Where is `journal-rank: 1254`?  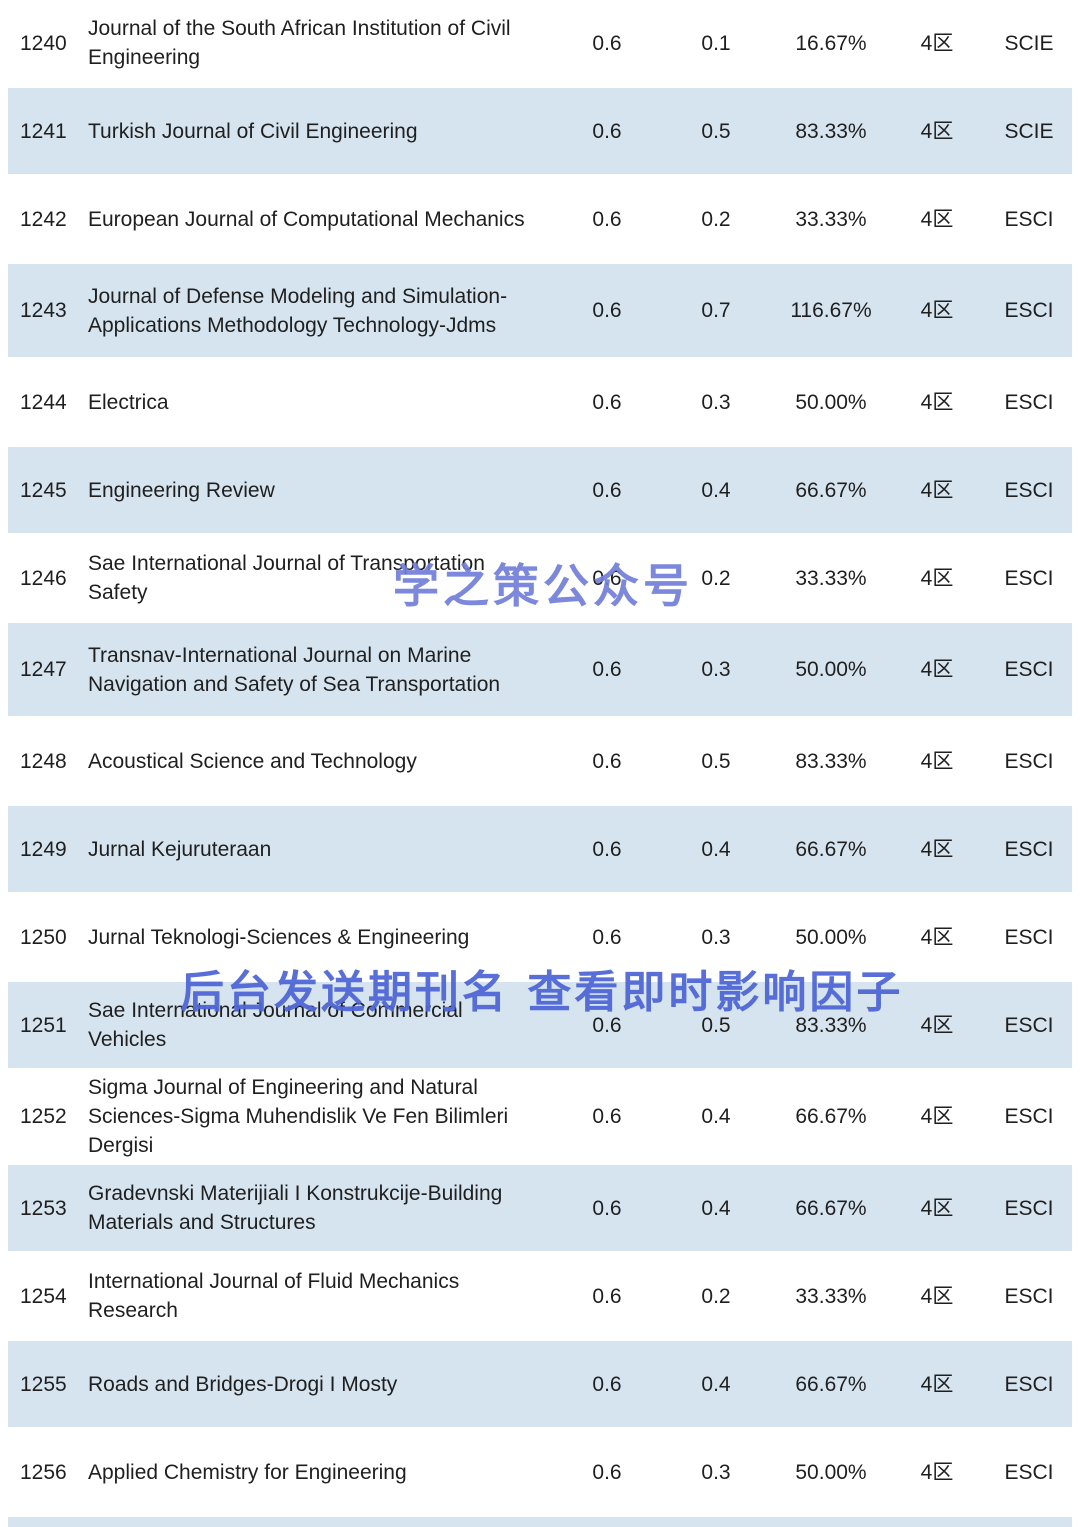 journal-rank: 1254 is located at coordinates (43, 1296).